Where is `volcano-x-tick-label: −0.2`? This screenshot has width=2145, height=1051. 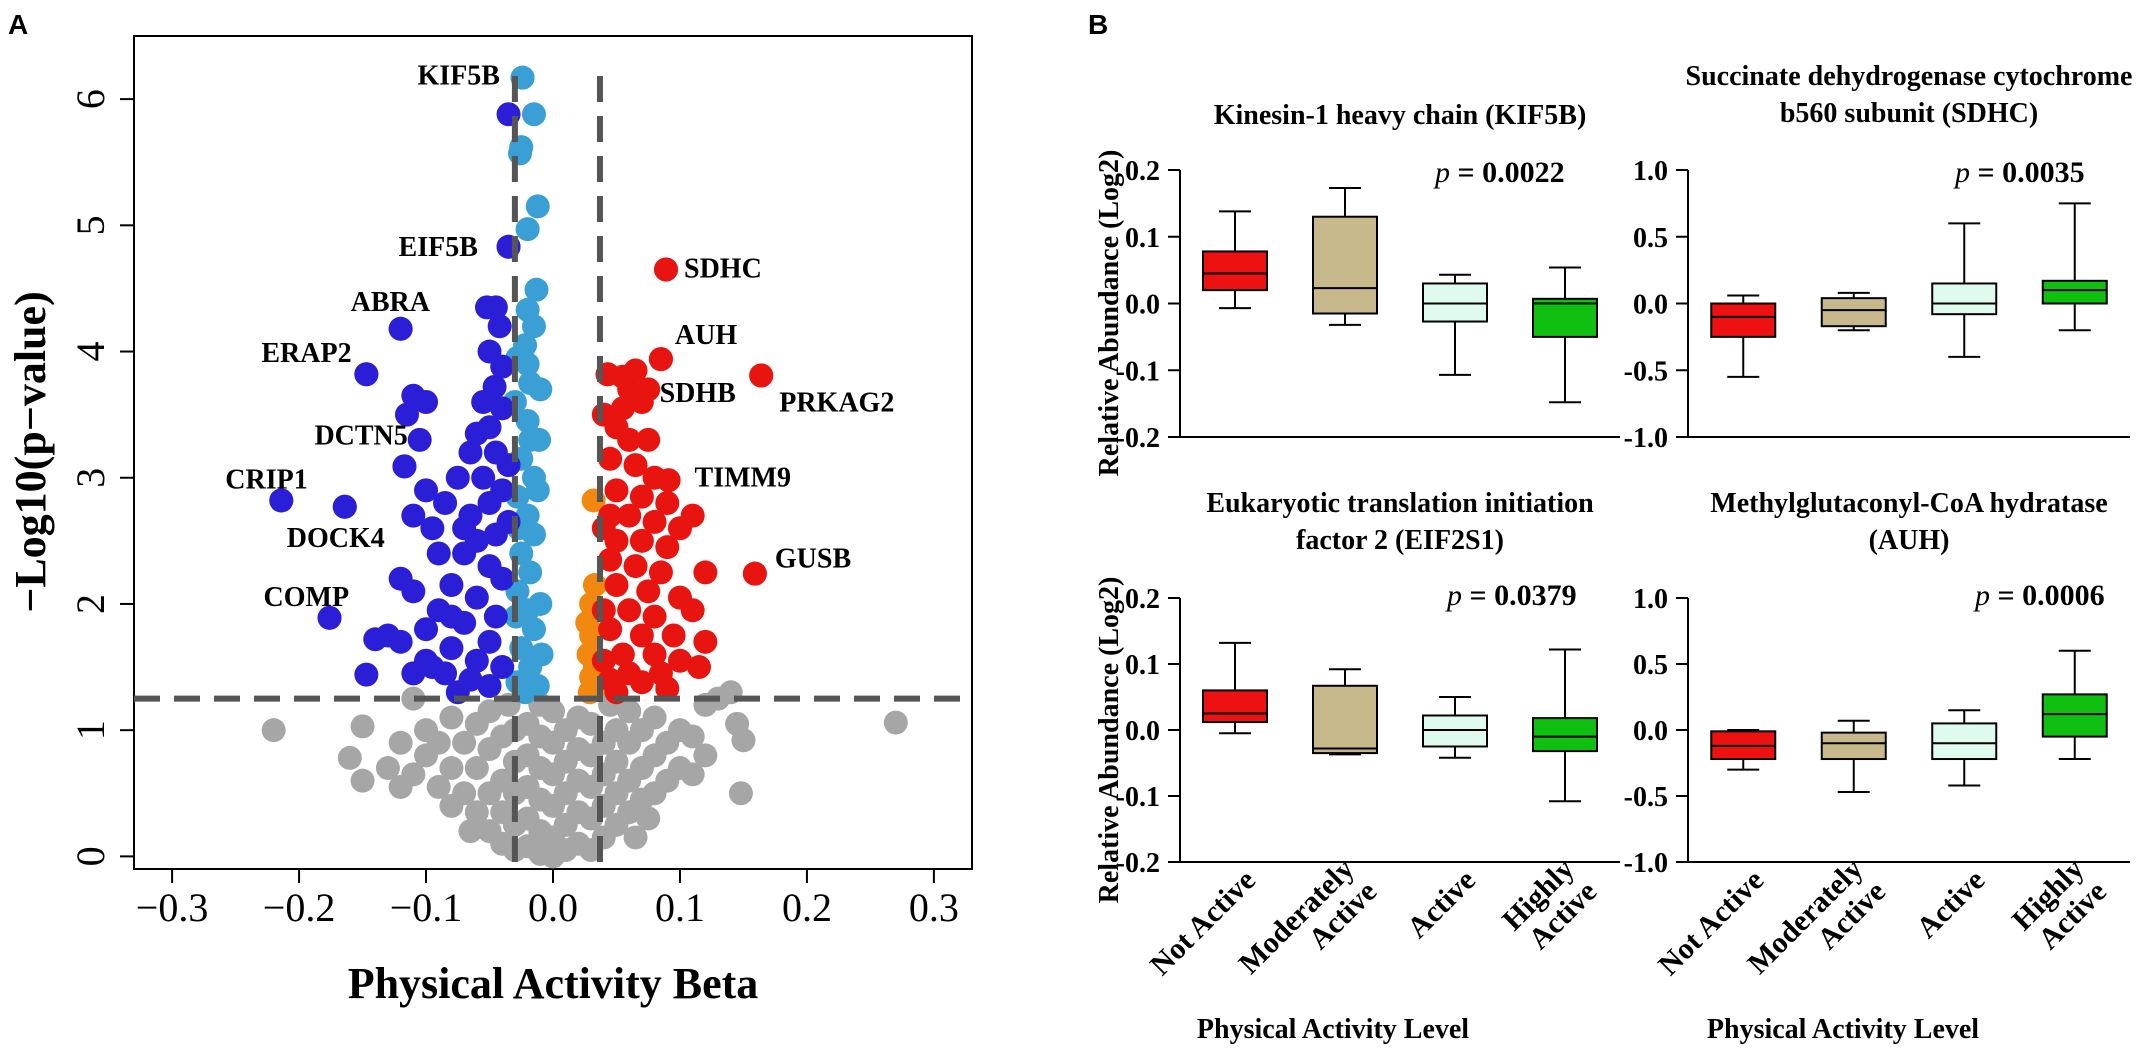
volcano-x-tick-label: −0.2 is located at coordinates (299, 907).